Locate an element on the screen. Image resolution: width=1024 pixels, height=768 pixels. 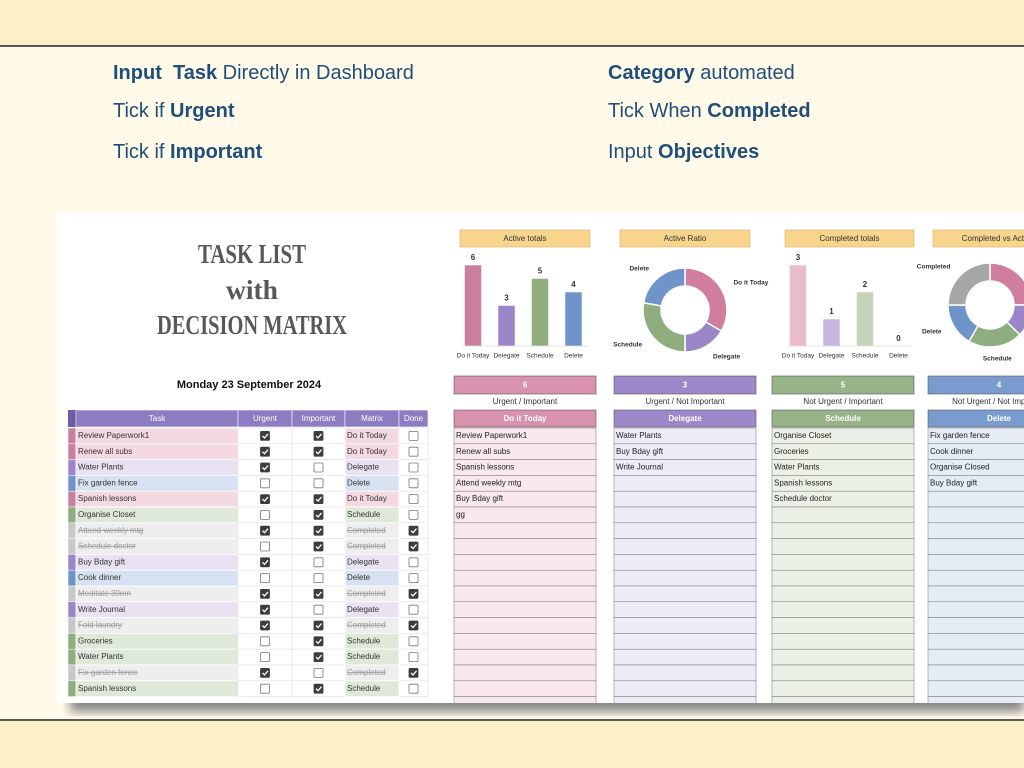
matrix-label: Delegate is located at coordinates (363, 609).